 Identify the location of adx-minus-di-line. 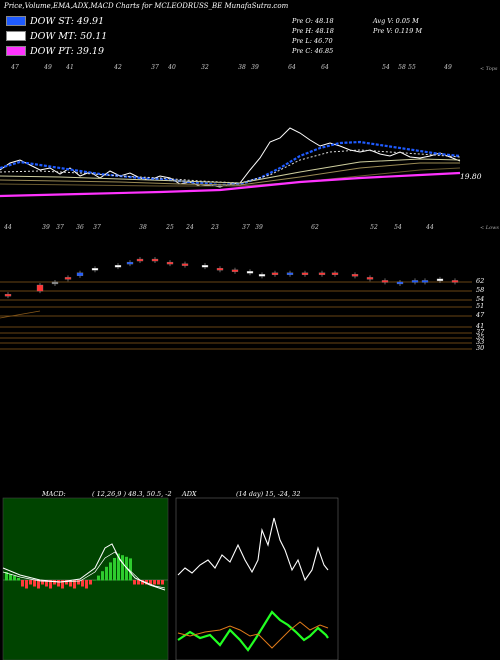
(253, 631).